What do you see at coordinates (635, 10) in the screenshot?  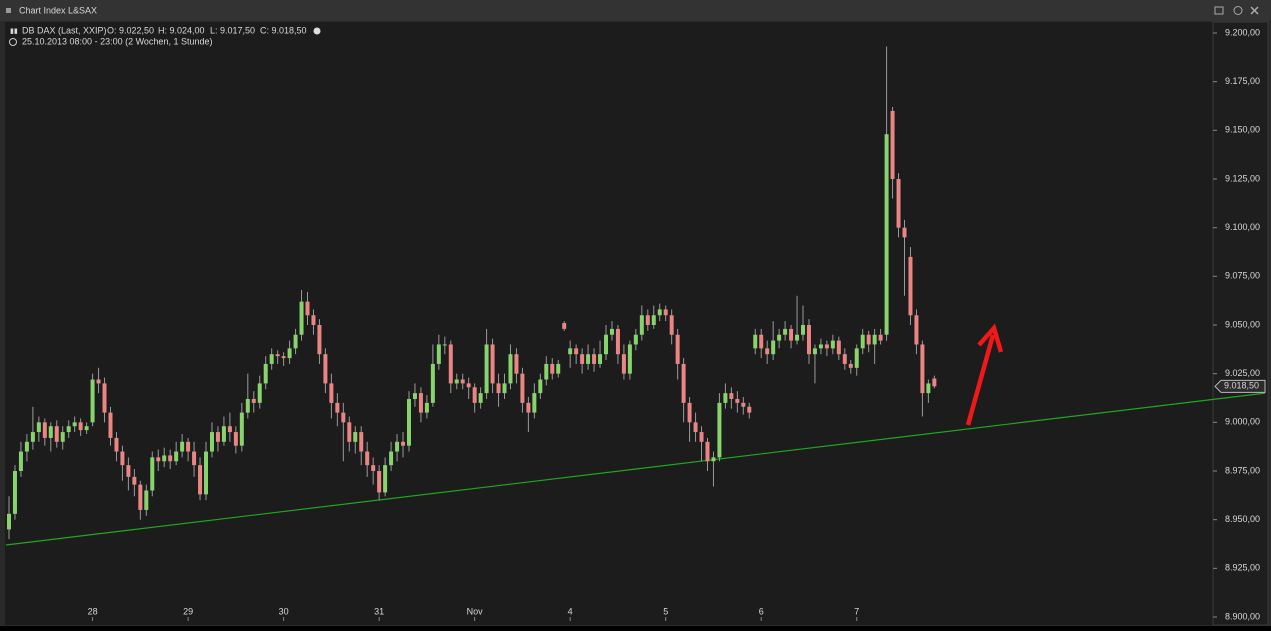 I see `title-bar` at bounding box center [635, 10].